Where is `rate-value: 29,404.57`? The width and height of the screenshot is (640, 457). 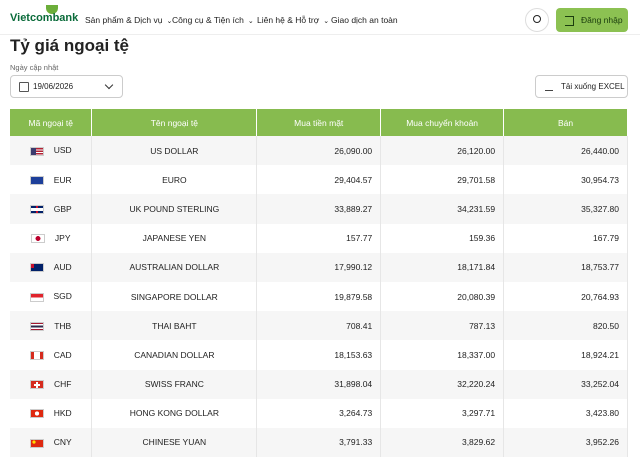 rate-value: 29,404.57 is located at coordinates (319, 180).